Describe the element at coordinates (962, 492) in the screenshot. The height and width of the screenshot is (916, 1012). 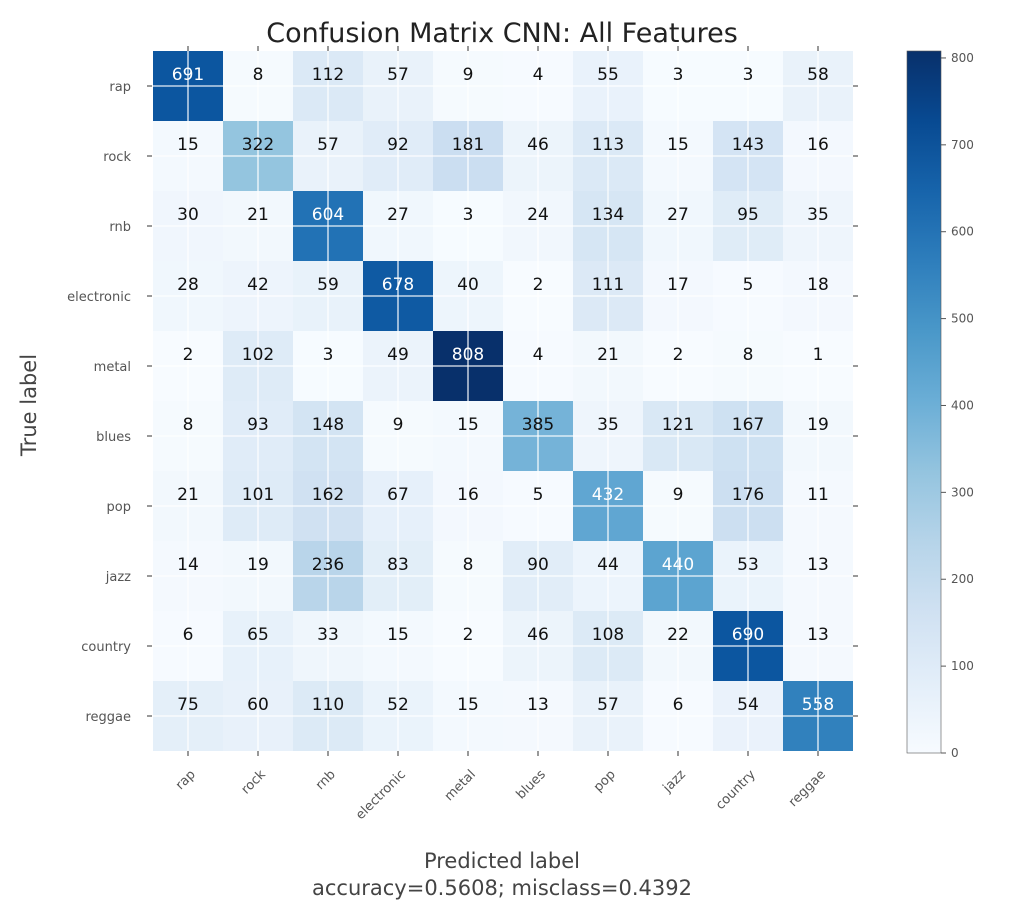
I see `colorbar-tick-label: 300` at that location.